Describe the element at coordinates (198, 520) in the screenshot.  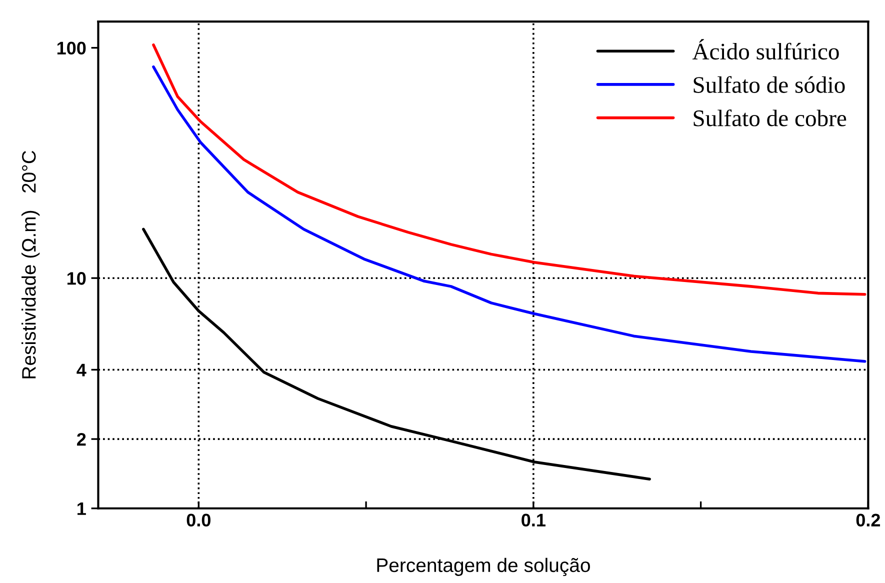
I see `x-tick-label: 0.0` at that location.